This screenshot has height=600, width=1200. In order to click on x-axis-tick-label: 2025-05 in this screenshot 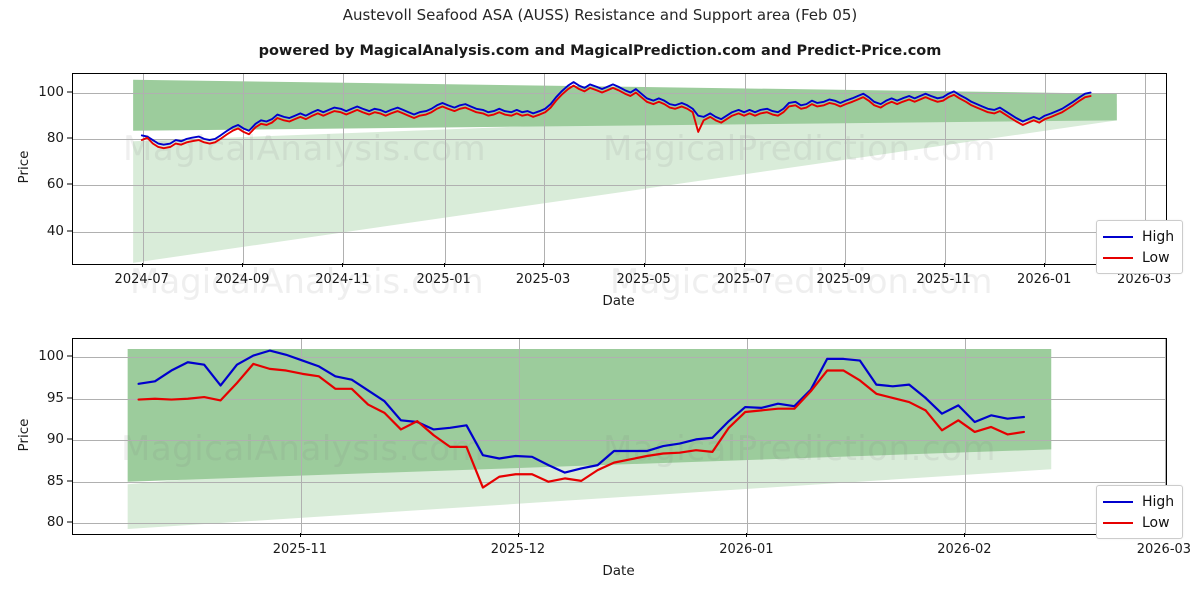, I will do `click(643, 279)`.